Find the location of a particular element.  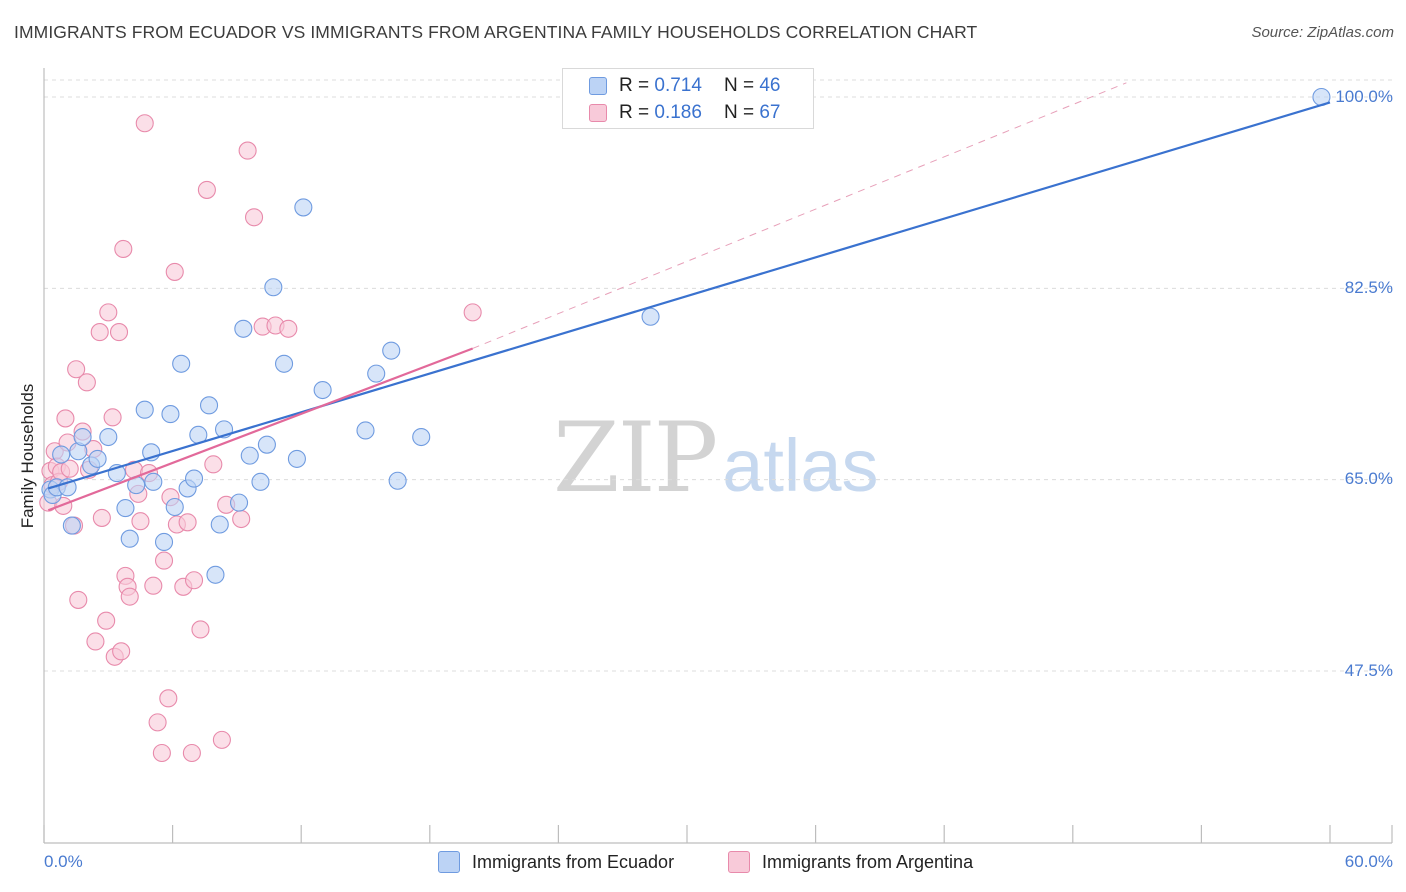

argentina-trend-line is located at coordinates (260, 429).